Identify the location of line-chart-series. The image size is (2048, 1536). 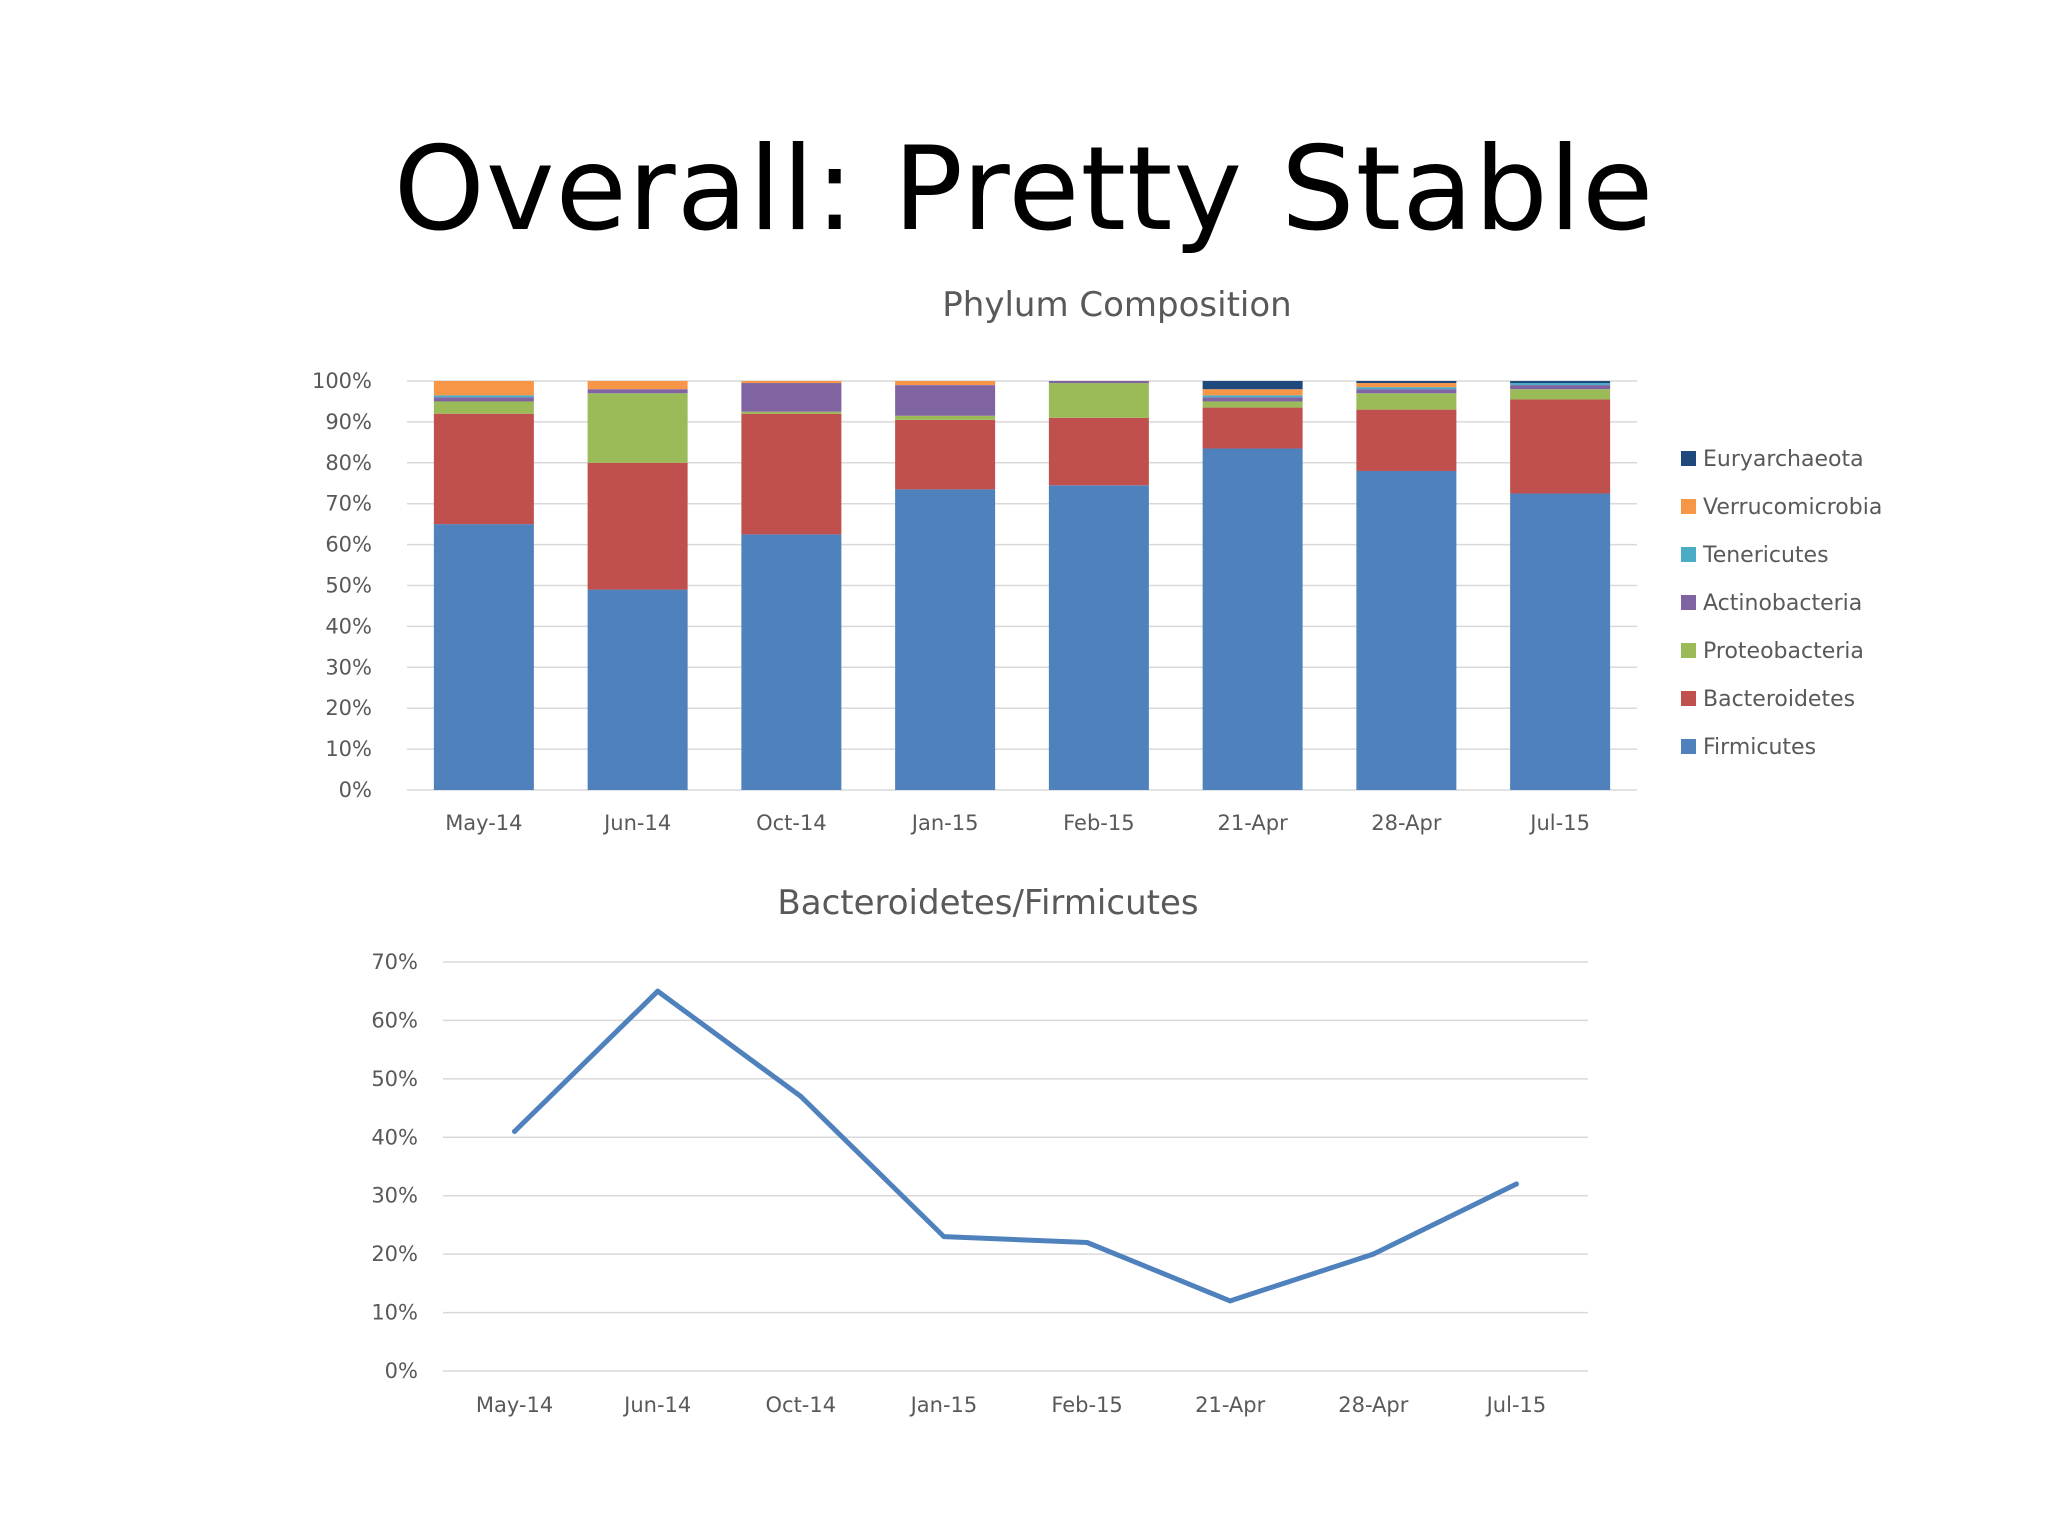
(1015, 1146).